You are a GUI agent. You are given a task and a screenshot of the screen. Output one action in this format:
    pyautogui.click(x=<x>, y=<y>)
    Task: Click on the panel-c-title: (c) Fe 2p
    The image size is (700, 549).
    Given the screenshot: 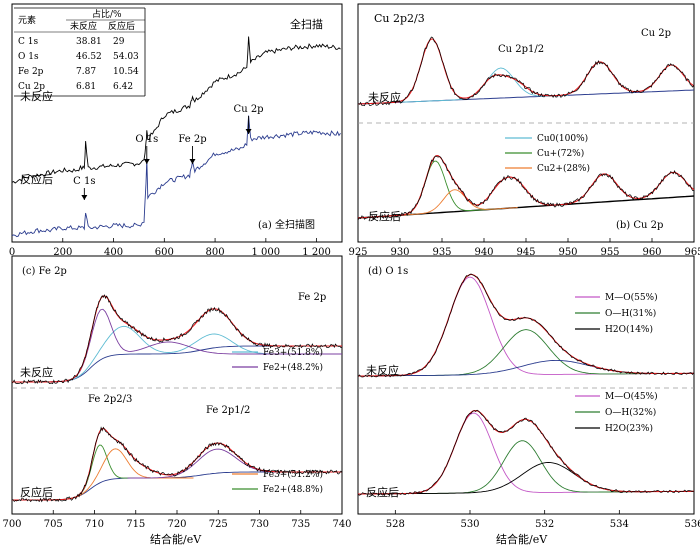 What is the action you would take?
    pyautogui.click(x=44, y=271)
    